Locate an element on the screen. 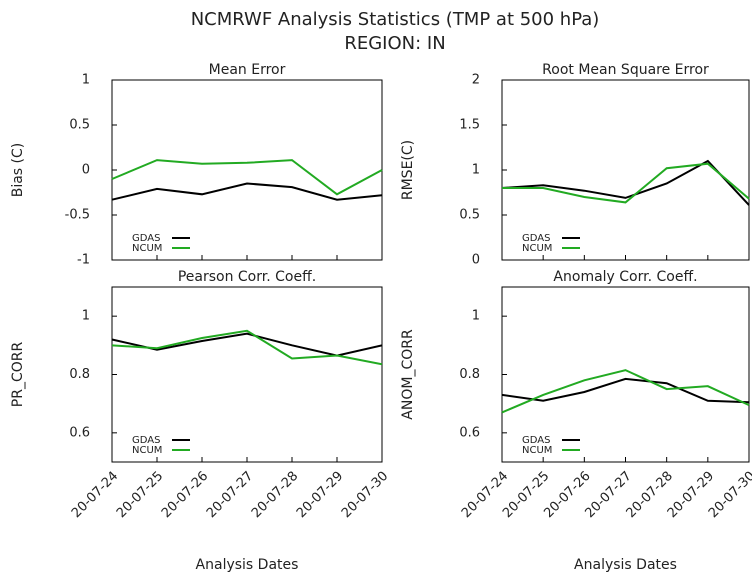 Image resolution: width=752 pixels, height=577 pixels. y-tick-label: -1 is located at coordinates (83, 260).